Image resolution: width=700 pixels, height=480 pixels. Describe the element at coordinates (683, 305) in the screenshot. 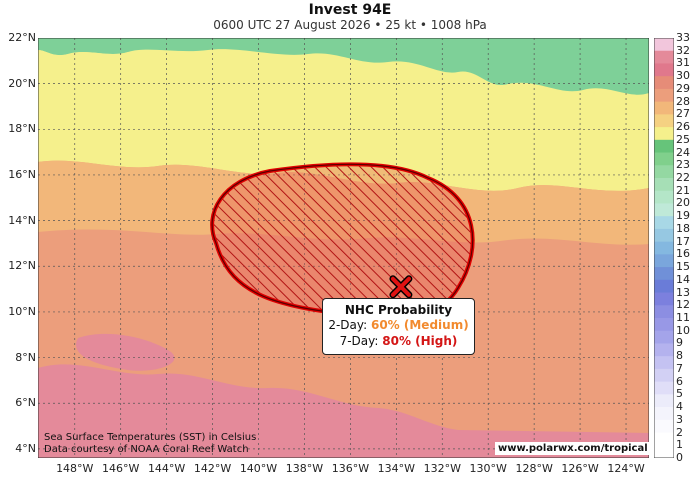

I see `colorbar-label: 12` at that location.